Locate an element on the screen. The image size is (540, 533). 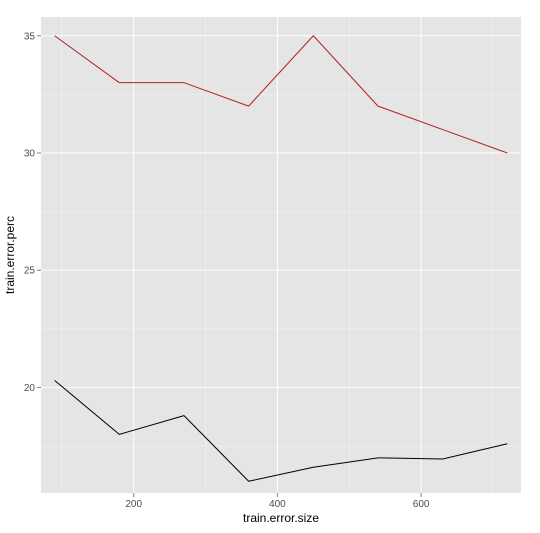
y-tick-label: 25 is located at coordinates (30, 271).